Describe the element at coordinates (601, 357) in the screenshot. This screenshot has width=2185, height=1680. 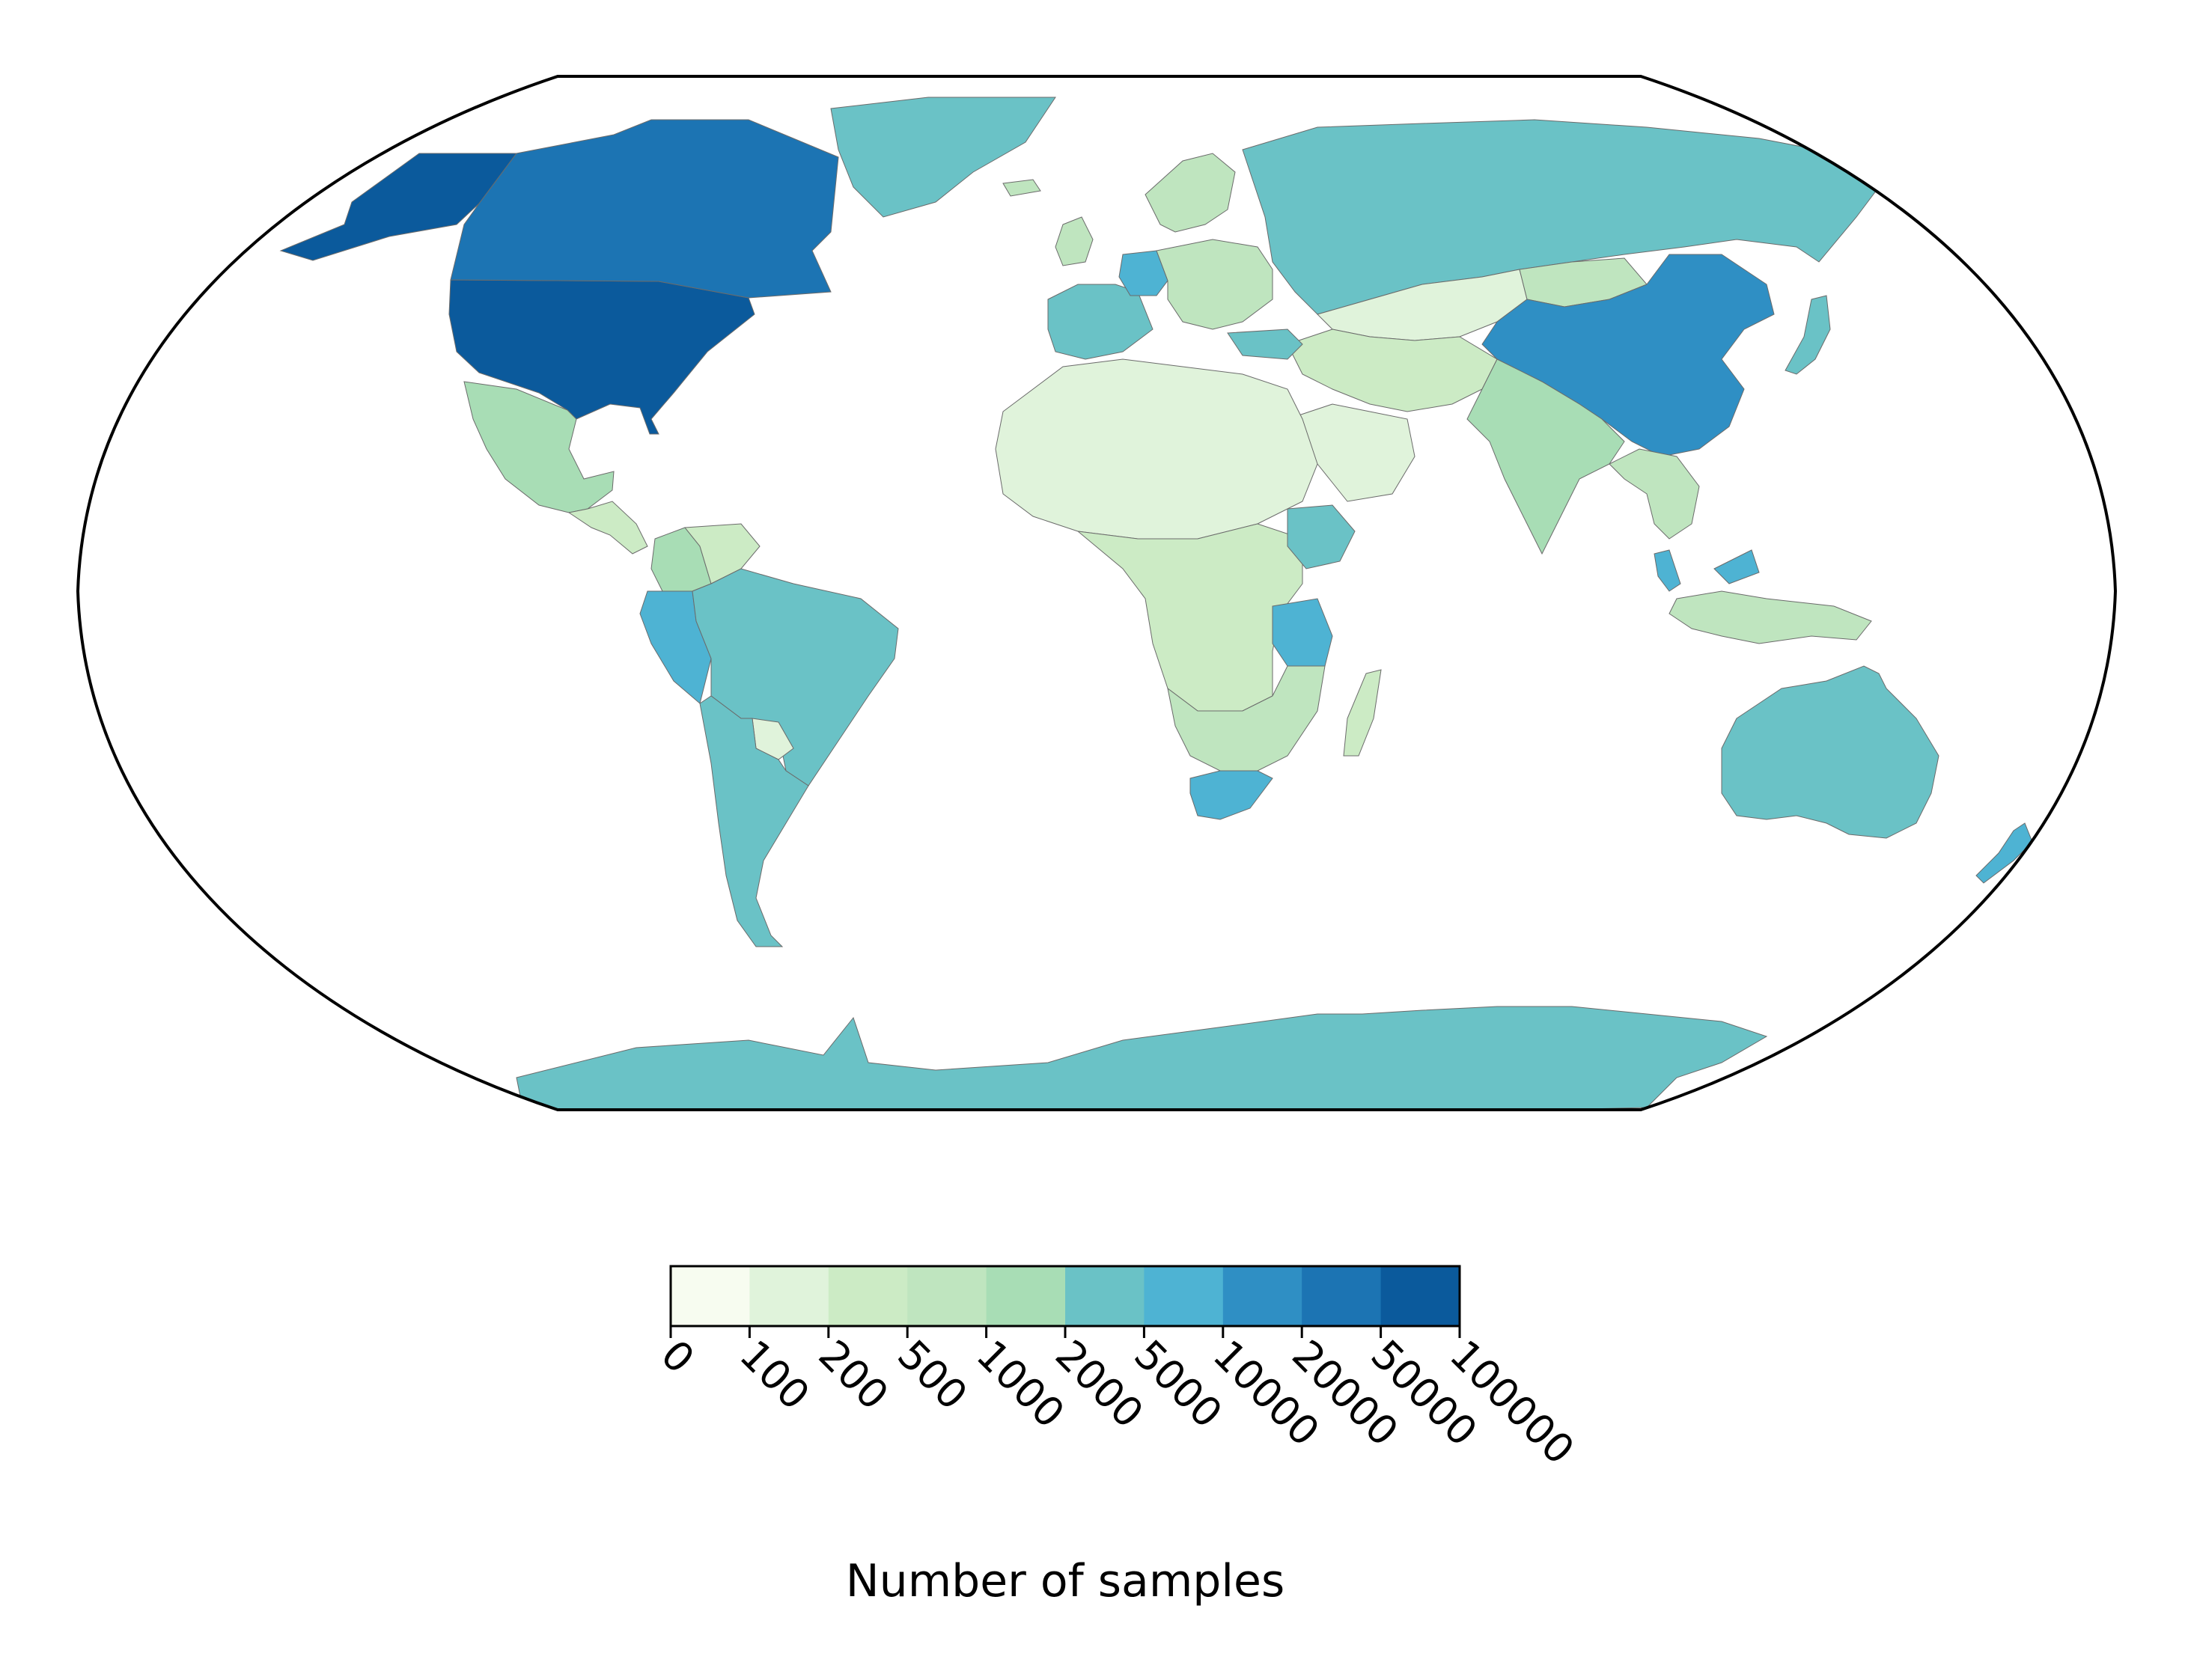
I see `region-united-states` at that location.